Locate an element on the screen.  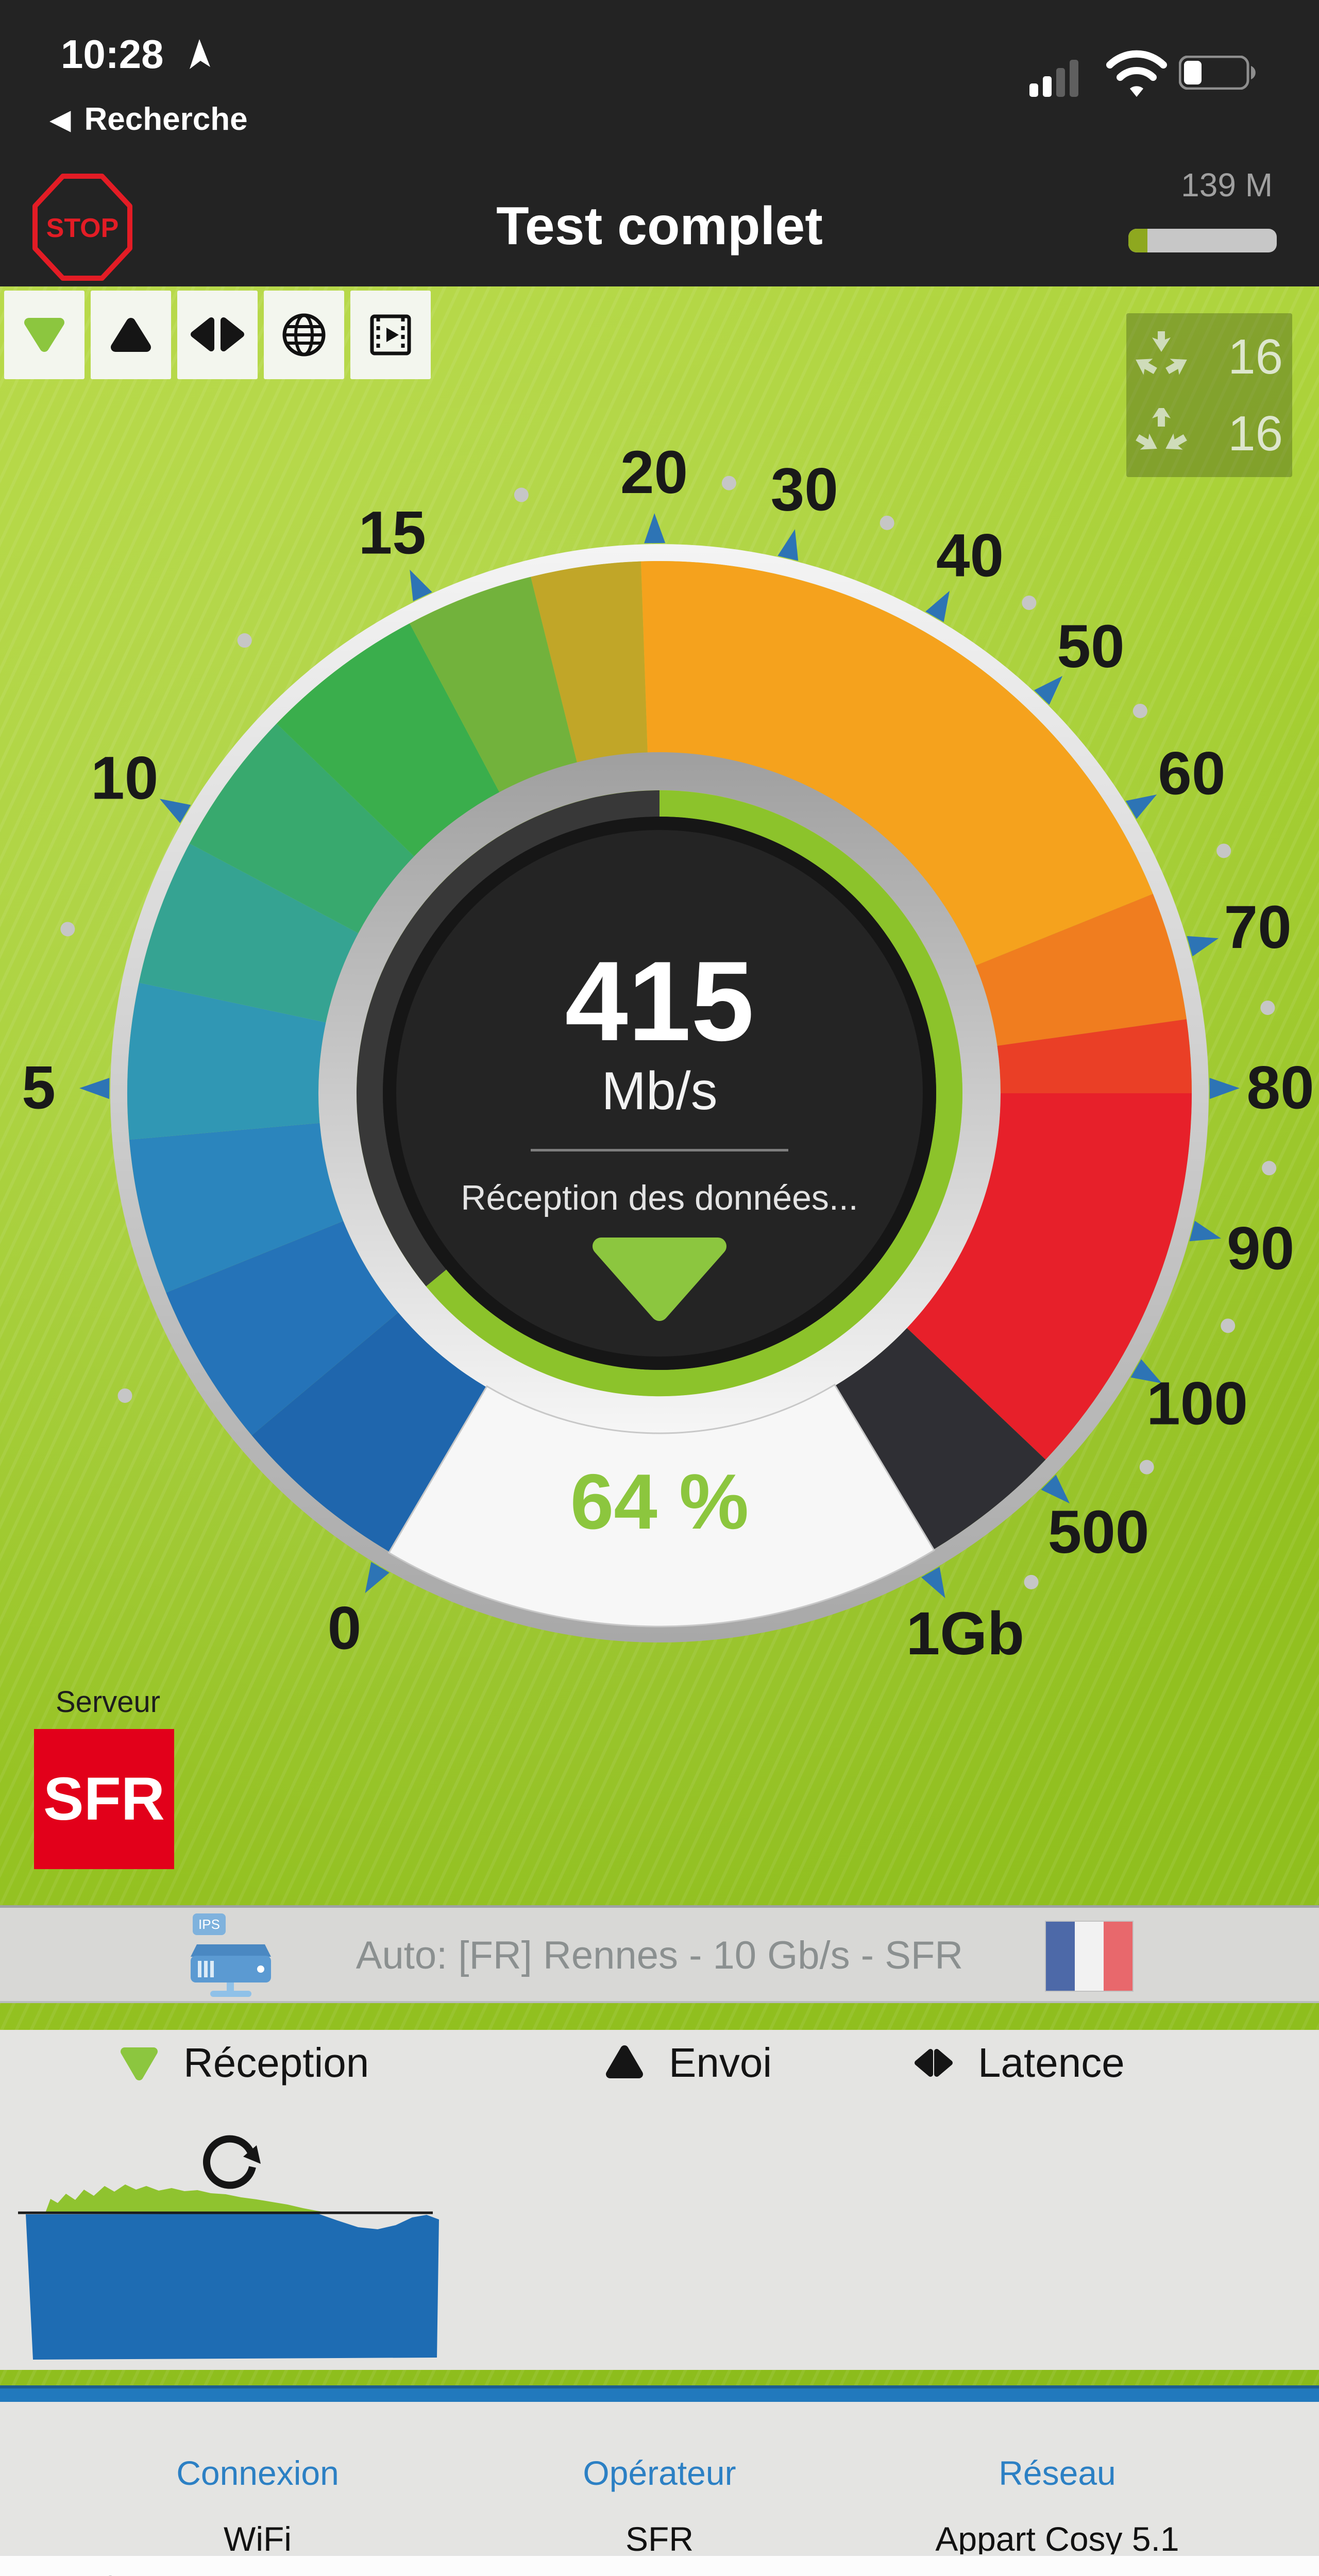
inner-progress-rest is located at coordinates (509, 1038).